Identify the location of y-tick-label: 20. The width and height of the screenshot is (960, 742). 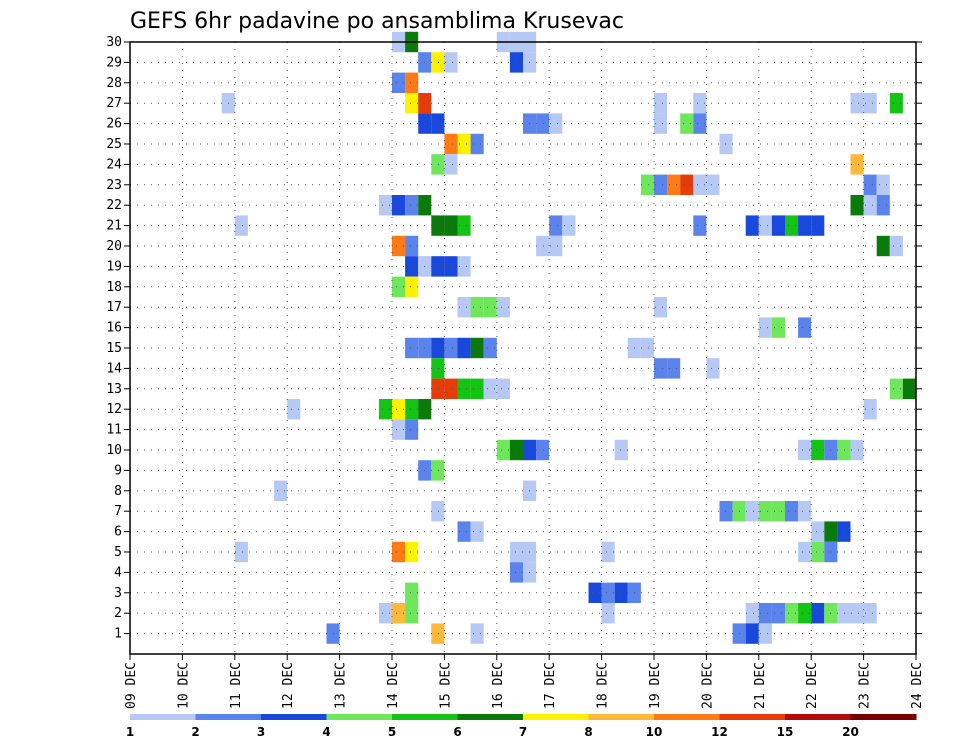
(114, 246).